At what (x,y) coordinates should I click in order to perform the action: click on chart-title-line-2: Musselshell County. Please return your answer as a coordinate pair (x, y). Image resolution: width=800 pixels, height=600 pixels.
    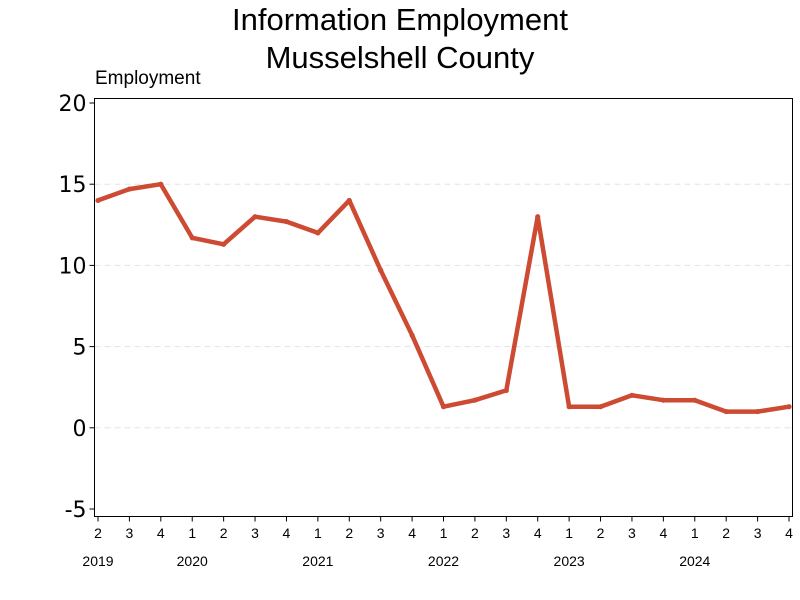
    Looking at the image, I should click on (400, 57).